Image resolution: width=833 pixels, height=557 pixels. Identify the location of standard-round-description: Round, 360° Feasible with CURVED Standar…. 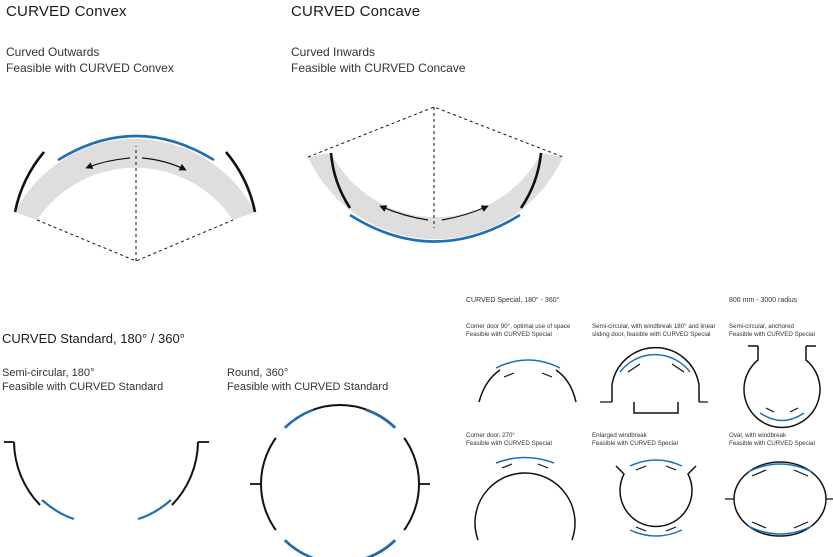
(307, 380).